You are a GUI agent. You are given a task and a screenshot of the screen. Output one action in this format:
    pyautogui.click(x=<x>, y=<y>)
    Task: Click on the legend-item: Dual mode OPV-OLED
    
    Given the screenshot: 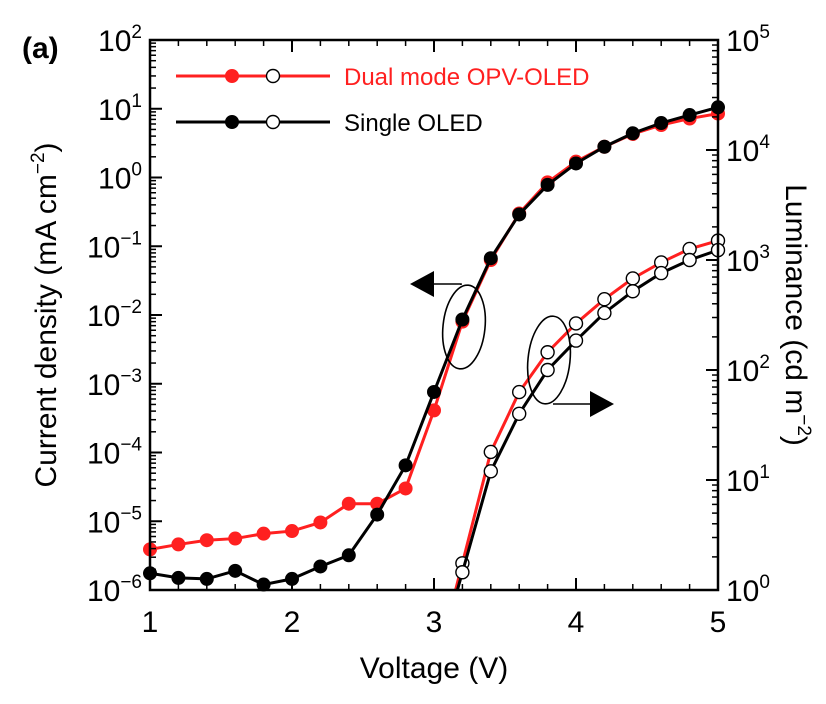 What is the action you would take?
    pyautogui.click(x=382, y=77)
    